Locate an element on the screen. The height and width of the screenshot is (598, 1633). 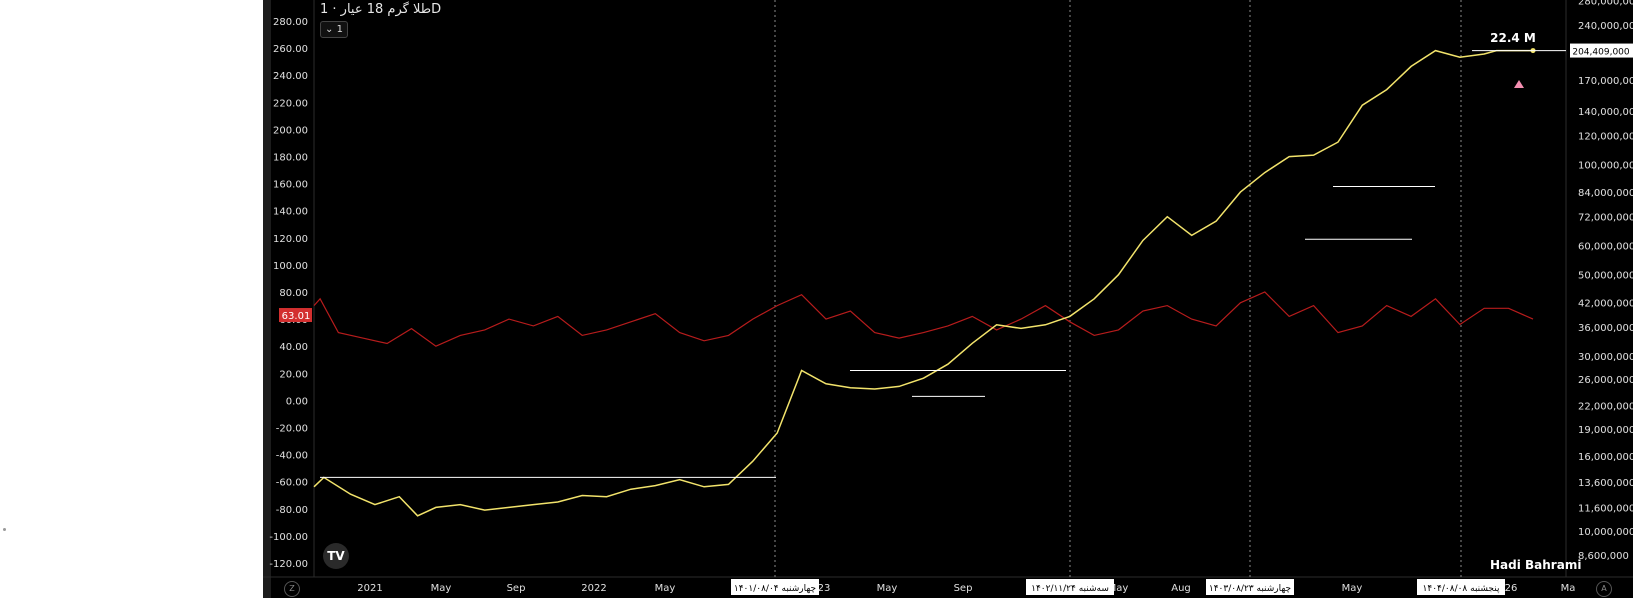
date-label-text: پنجشنبه ۱۴۰۴/۰۸/۰۸ is located at coordinates (1461, 589).